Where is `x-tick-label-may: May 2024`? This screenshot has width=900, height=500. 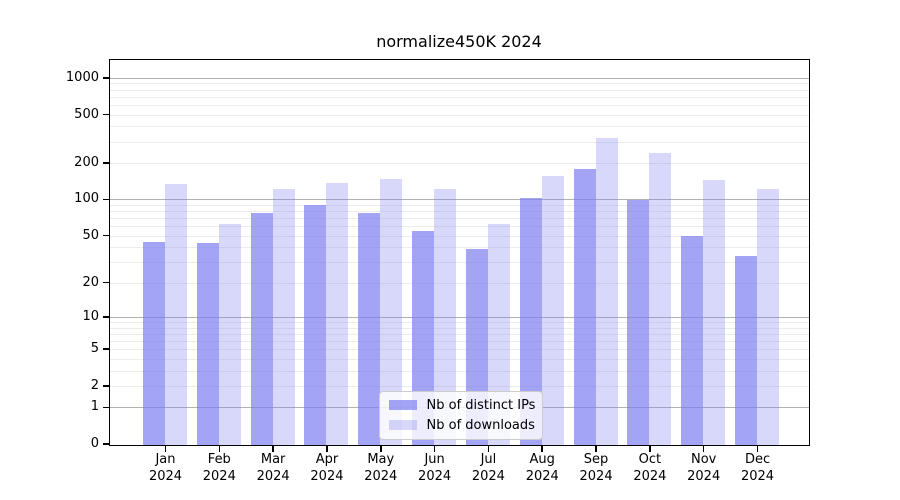 x-tick-label-may: May 2024 is located at coordinates (381, 468).